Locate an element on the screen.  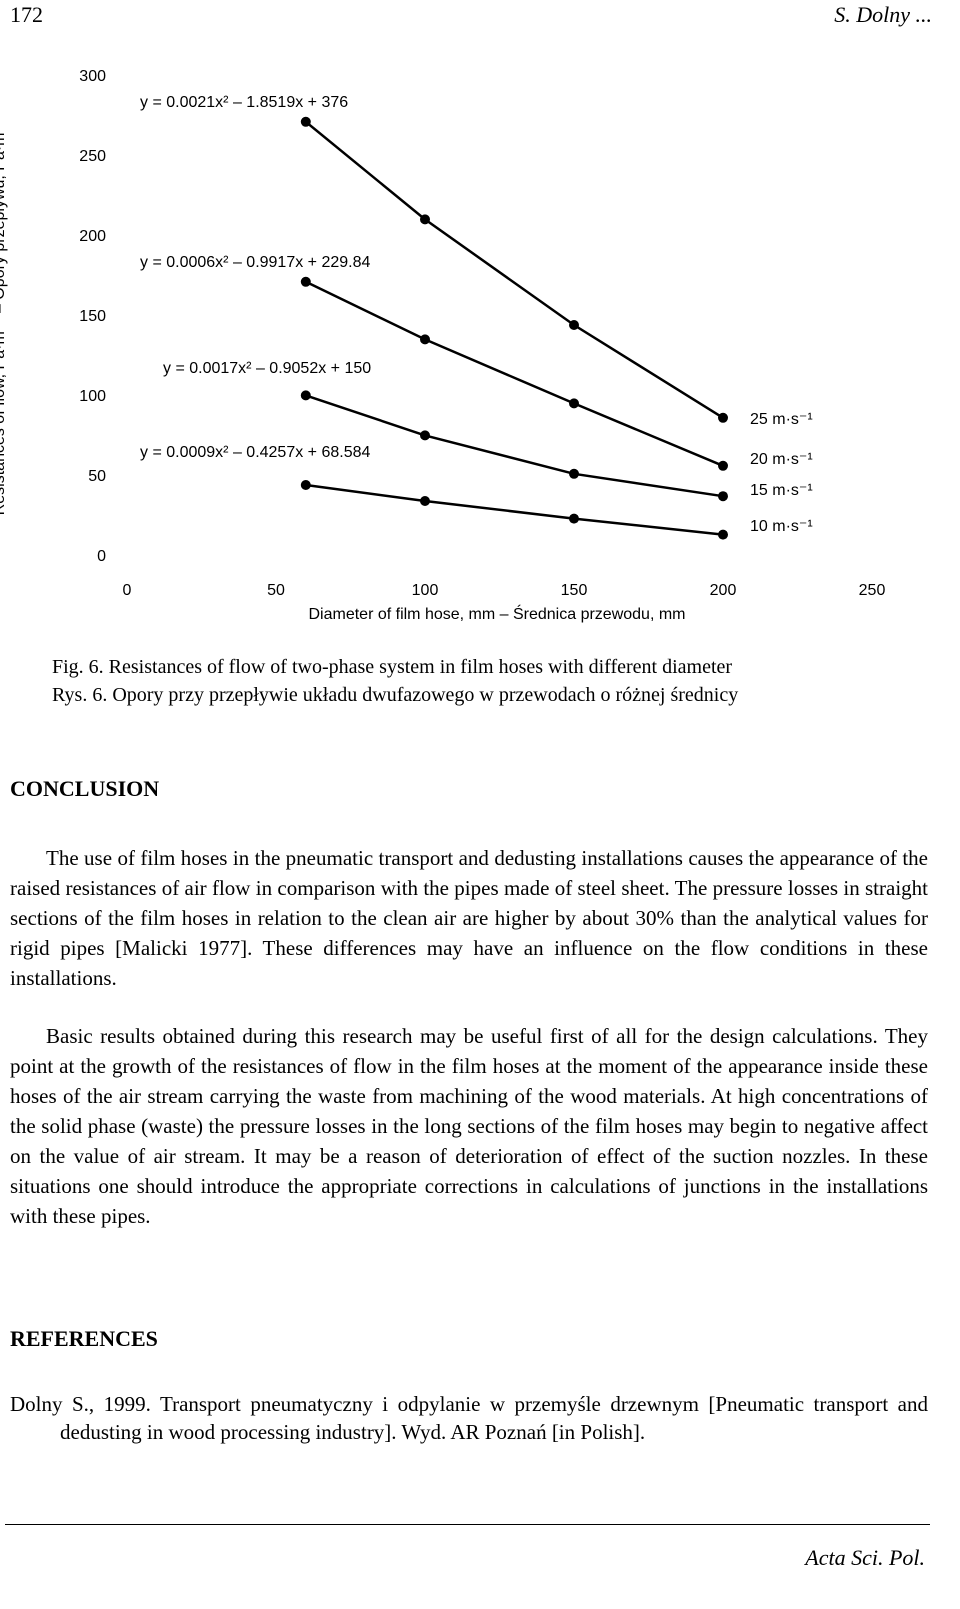
equation-label: y = 0.0009x² – 0.4257x + 68.584 is located at coordinates (255, 452).